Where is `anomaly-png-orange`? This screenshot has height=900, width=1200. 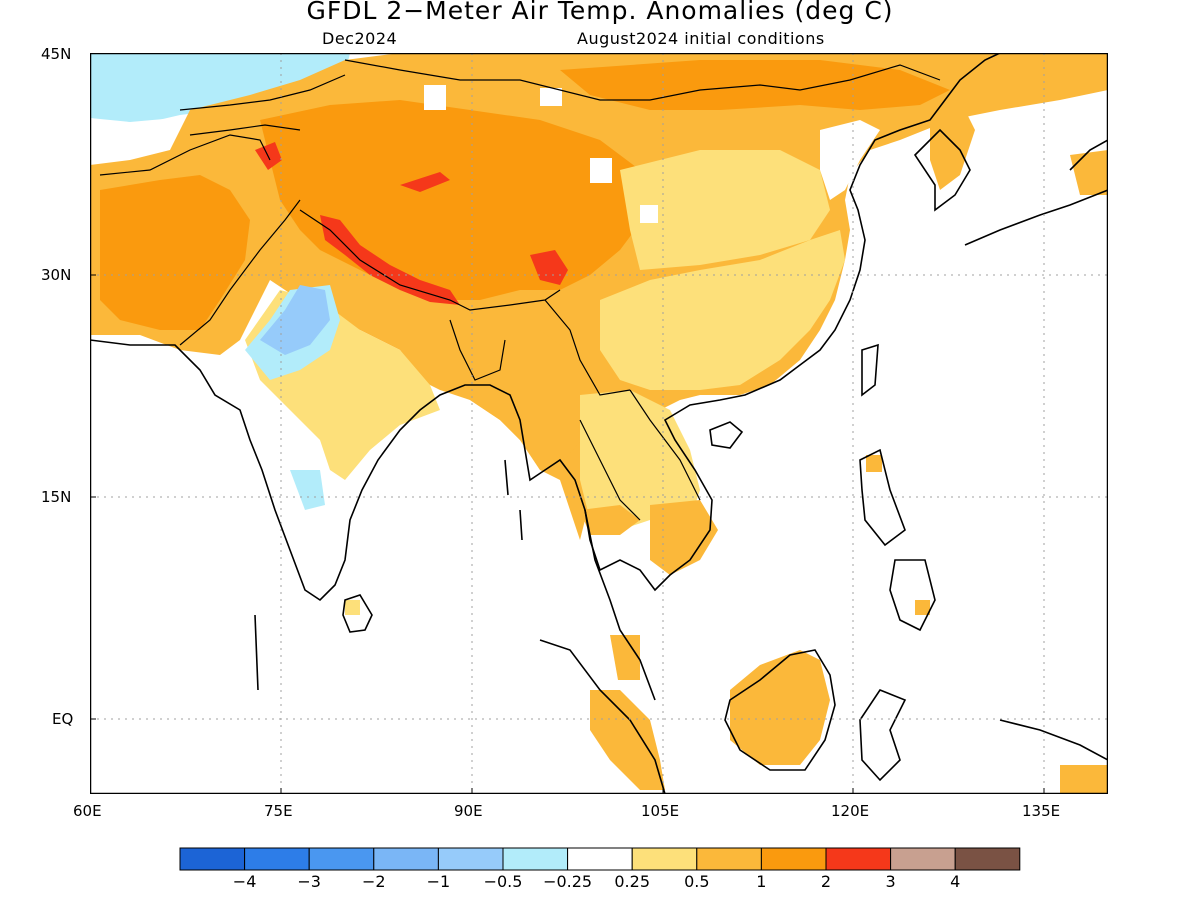
anomaly-png-orange is located at coordinates (1084, 779).